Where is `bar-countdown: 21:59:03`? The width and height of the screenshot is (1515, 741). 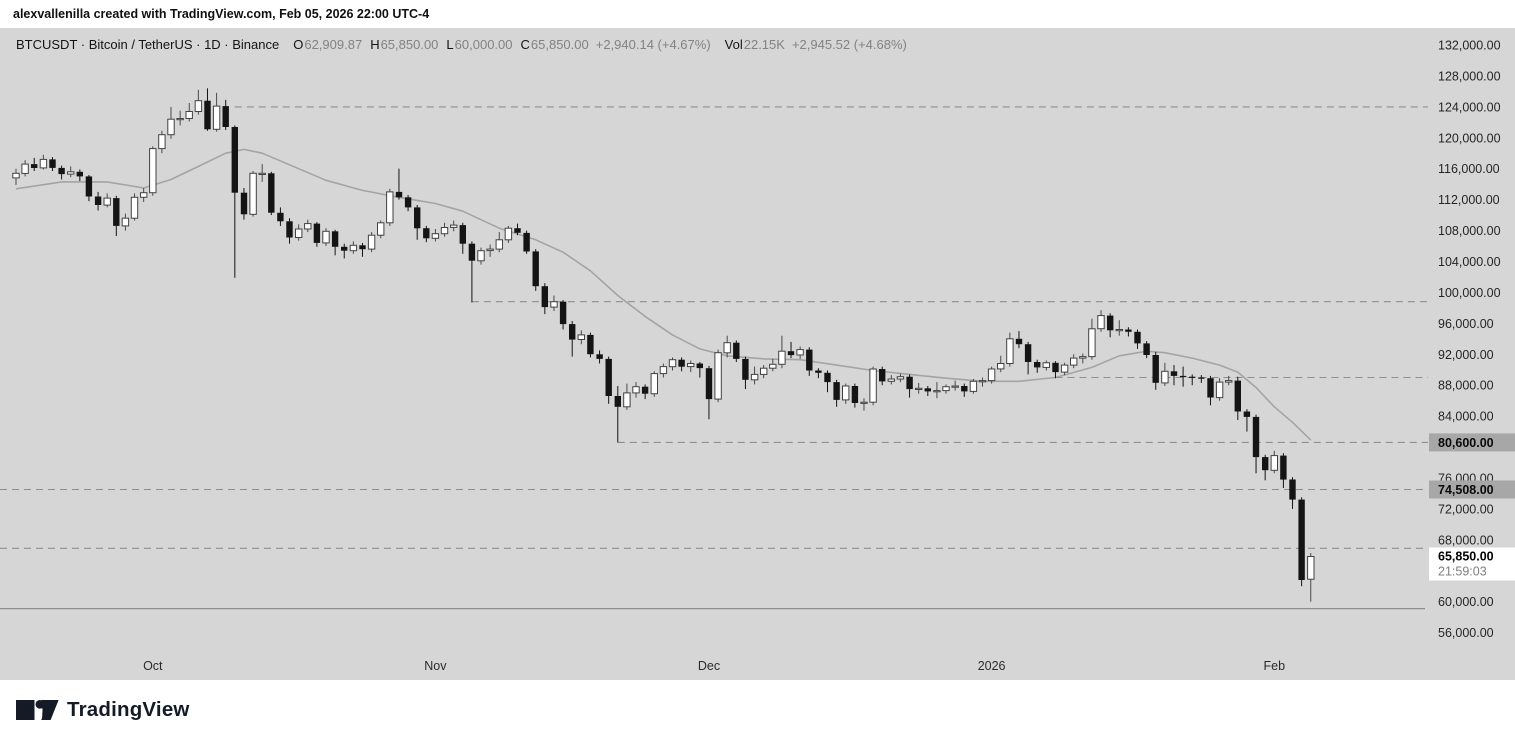
bar-countdown: 21:59:03 is located at coordinates (1462, 572).